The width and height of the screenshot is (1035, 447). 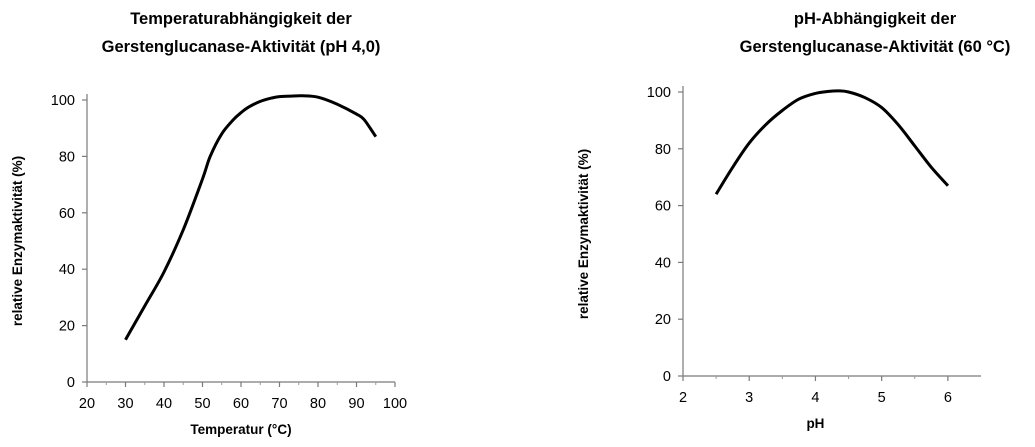 What do you see at coordinates (241, 19) in the screenshot?
I see `chart-title-line: Temperaturabhängigkeit der` at bounding box center [241, 19].